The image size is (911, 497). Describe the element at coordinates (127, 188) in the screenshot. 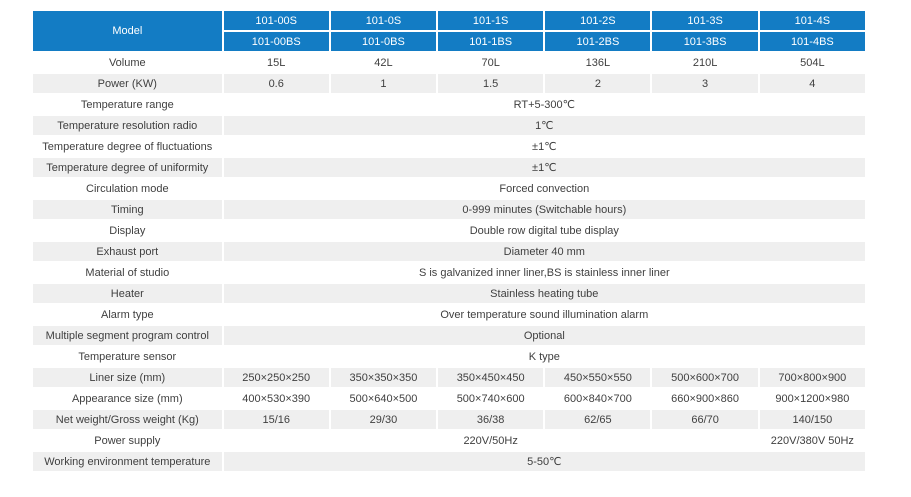

I see `row-label: Circulation mode` at that location.